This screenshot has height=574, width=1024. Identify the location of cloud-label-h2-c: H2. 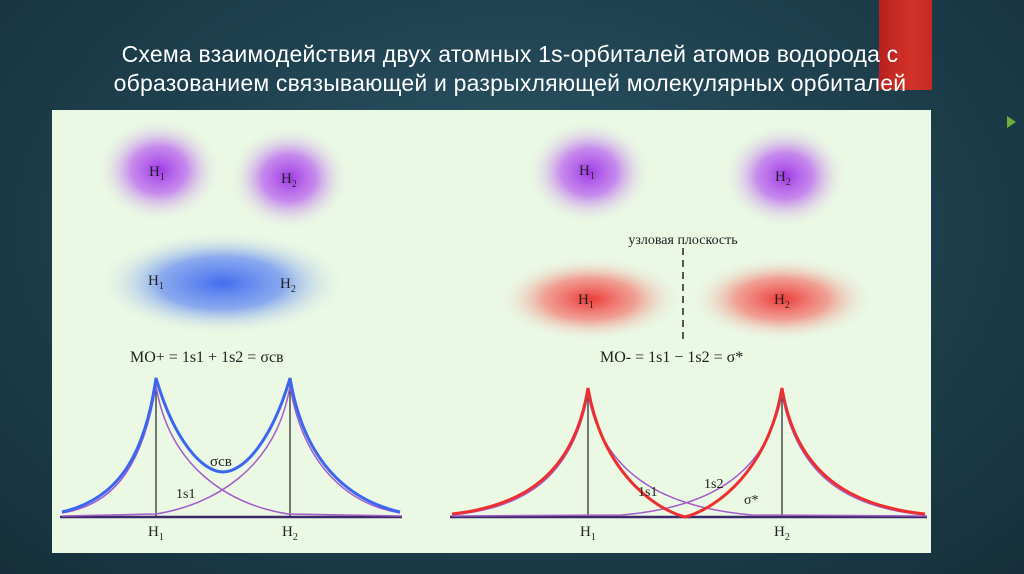
(288, 285).